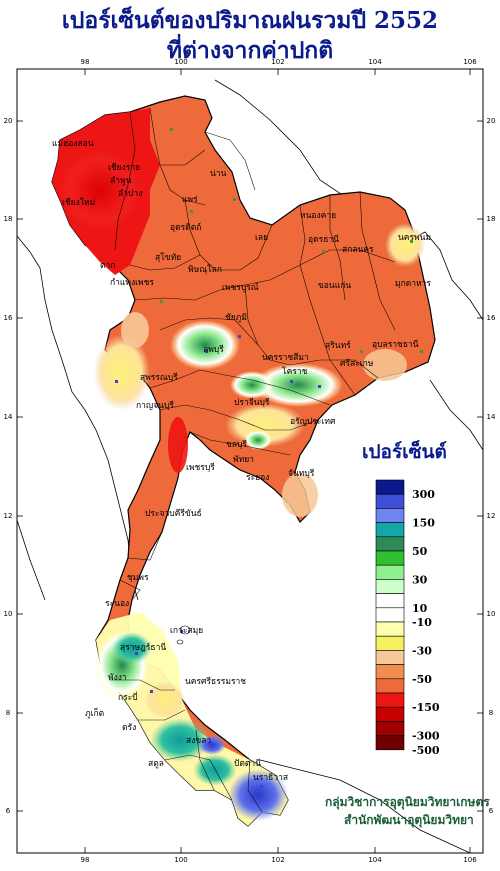  I want to click on province-label: ขอนแก่น, so click(334, 286).